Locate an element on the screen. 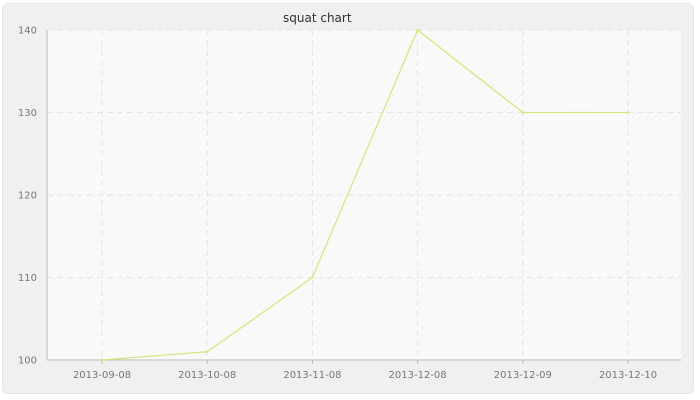 This screenshot has height=400, width=700. y-tick-label: 110 is located at coordinates (27, 278).